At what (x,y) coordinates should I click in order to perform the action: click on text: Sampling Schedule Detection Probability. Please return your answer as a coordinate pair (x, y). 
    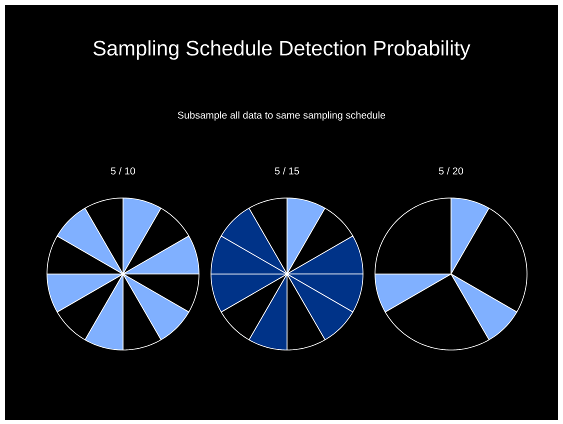
    Looking at the image, I should click on (281, 50).